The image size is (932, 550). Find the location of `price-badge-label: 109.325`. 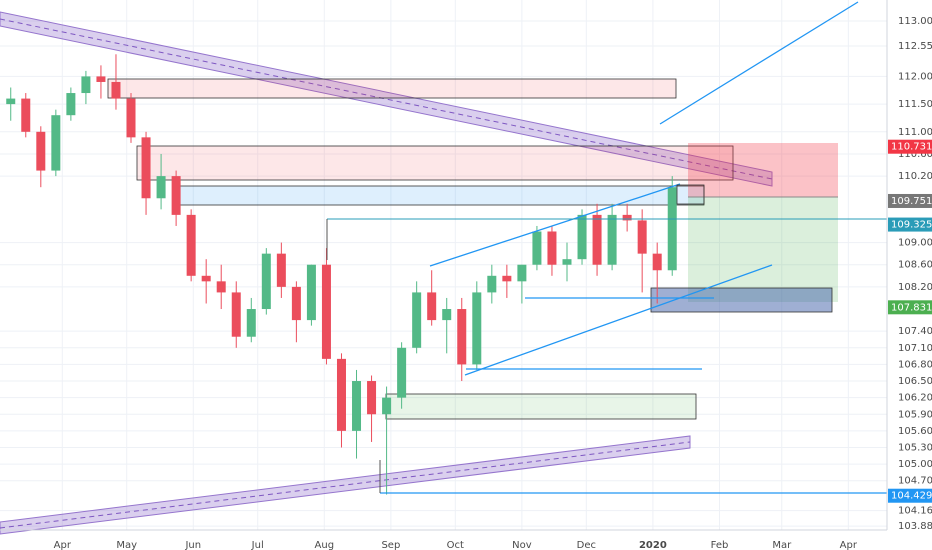

price-badge-label: 109.325 is located at coordinates (911, 225).